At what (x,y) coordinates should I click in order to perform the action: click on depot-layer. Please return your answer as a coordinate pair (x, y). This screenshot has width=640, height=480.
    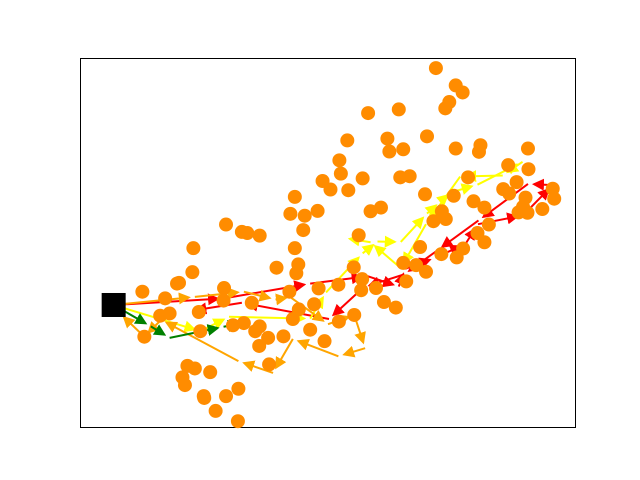
    Looking at the image, I should click on (113, 304).